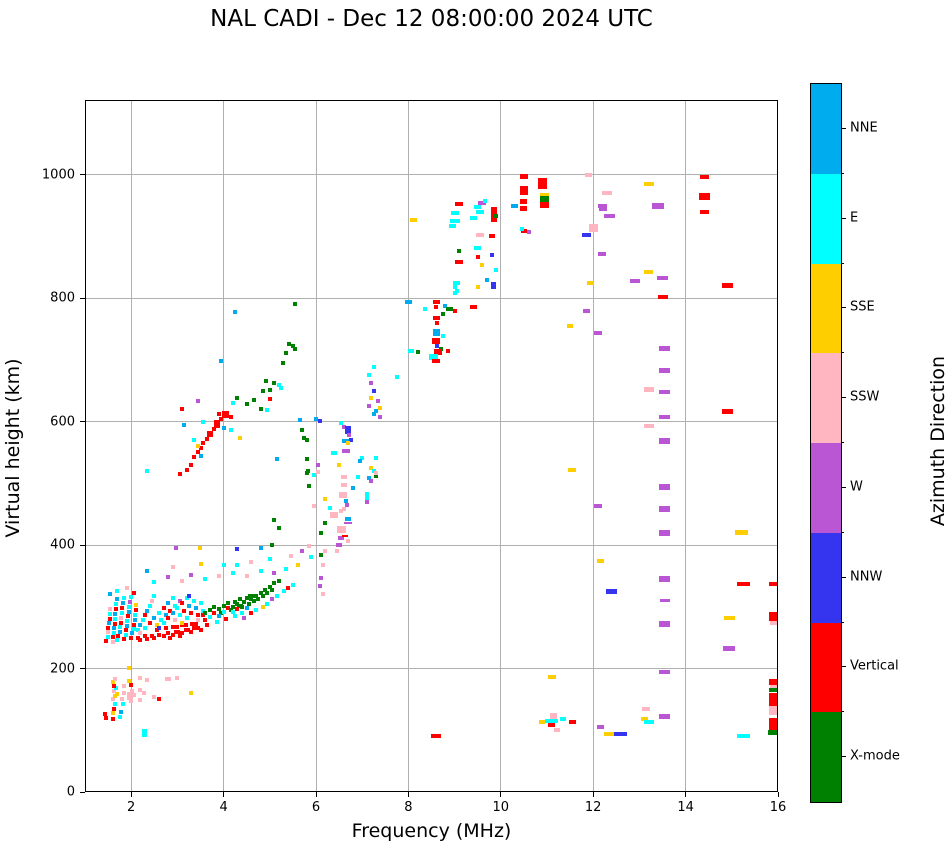 Image resolution: width=951 pixels, height=856 pixels. I want to click on x-tick-label: 14, so click(685, 807).